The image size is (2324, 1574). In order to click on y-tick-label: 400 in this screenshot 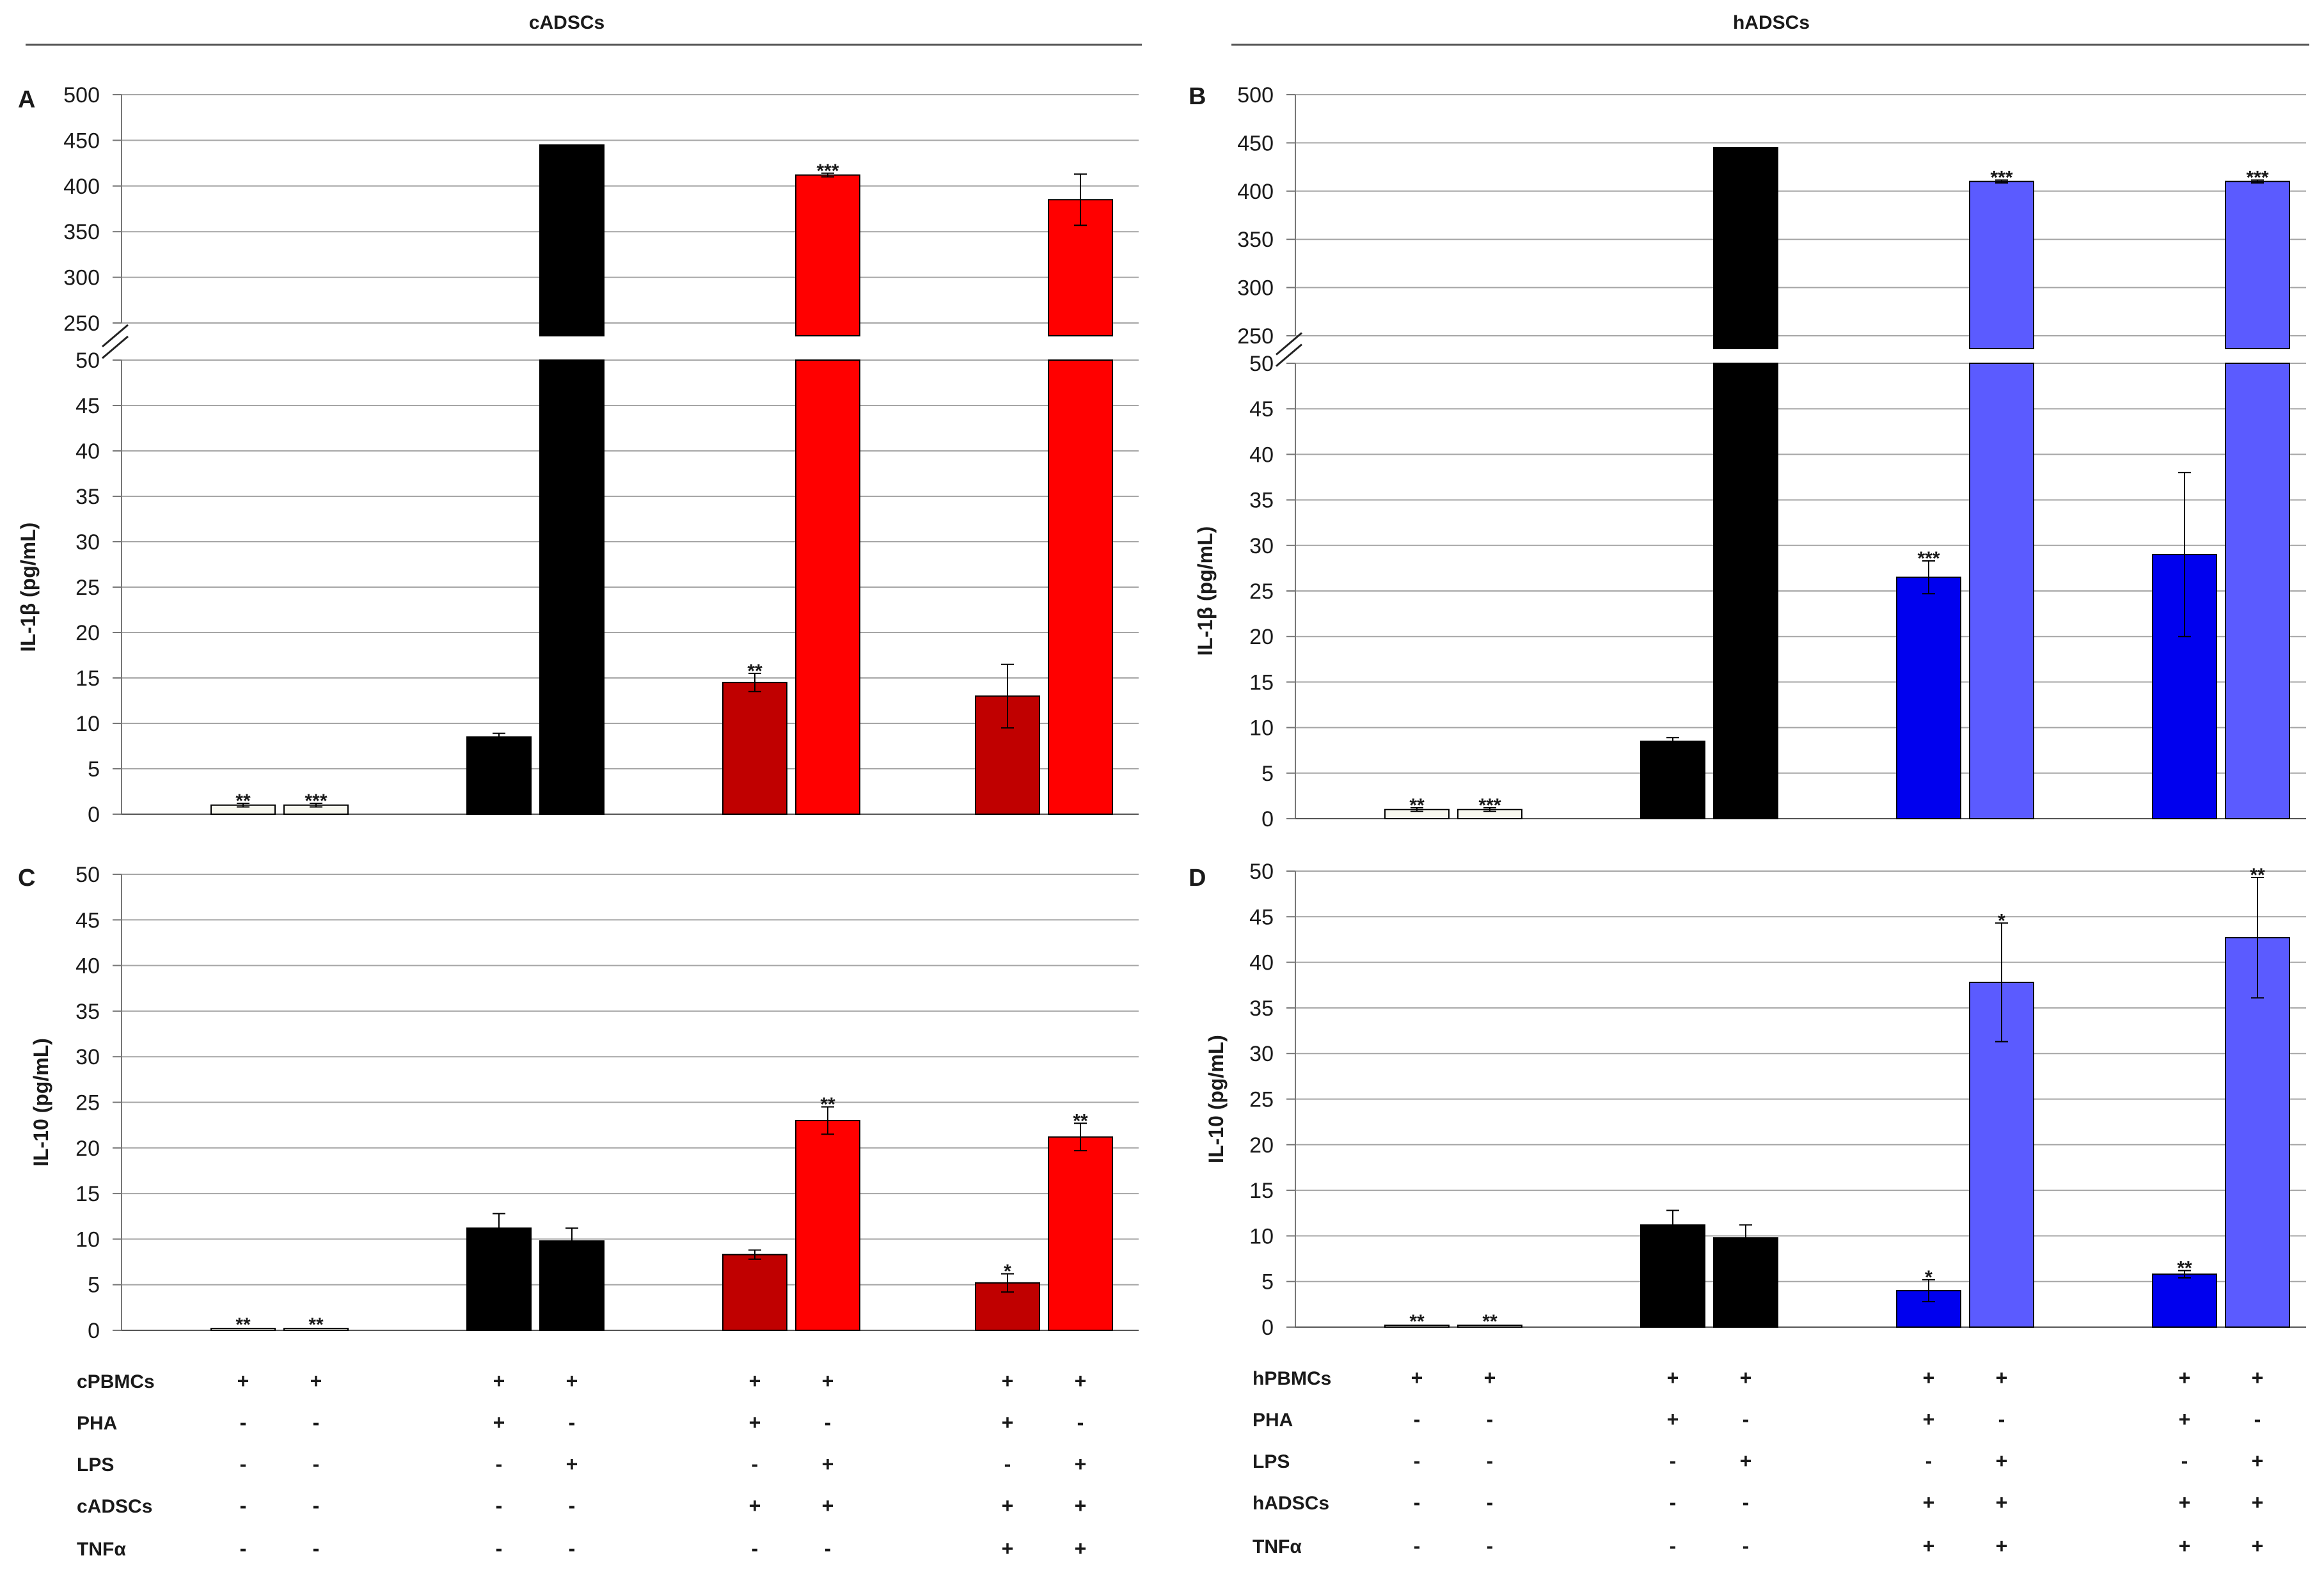, I will do `click(1255, 192)`.